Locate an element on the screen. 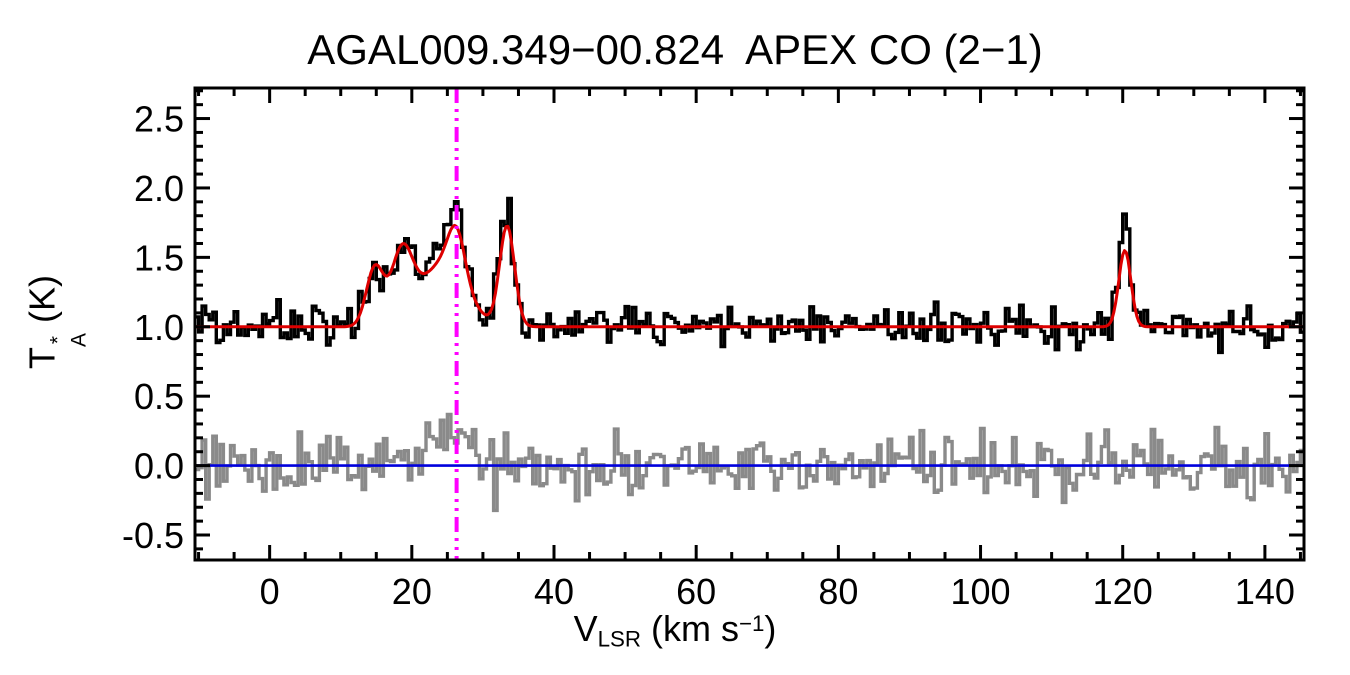  chart-title: AGAL009.349−00.824 APEX CO (2−1) is located at coordinates (675, 49).